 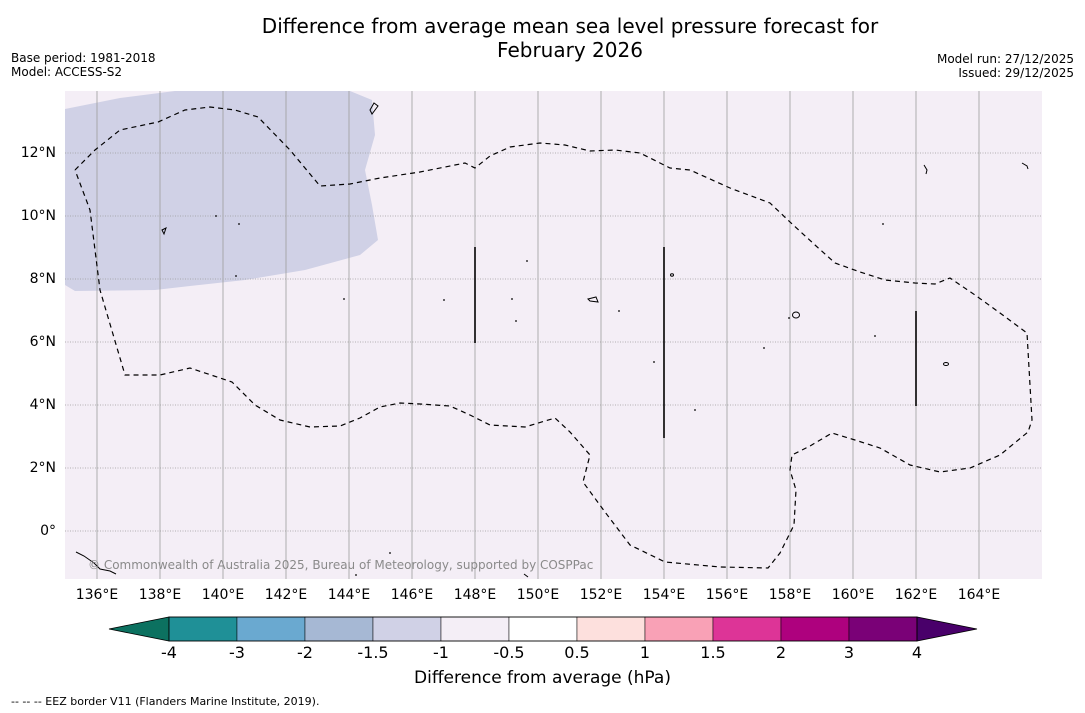 What do you see at coordinates (412, 595) in the screenshot?
I see `lon-label: 146°E` at bounding box center [412, 595].